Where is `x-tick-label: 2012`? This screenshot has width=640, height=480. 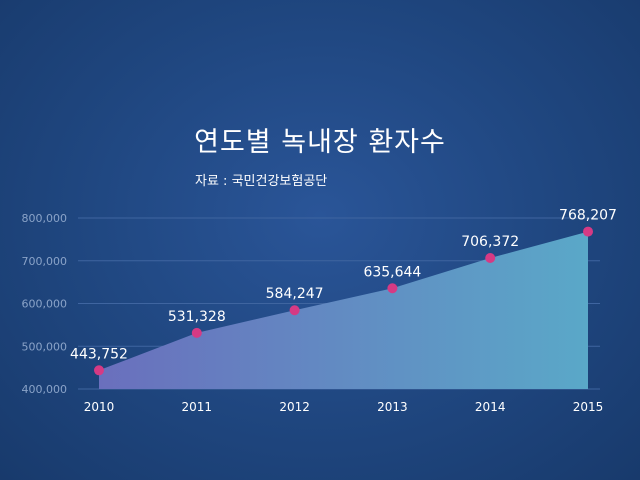 x-tick-label: 2012 is located at coordinates (294, 407).